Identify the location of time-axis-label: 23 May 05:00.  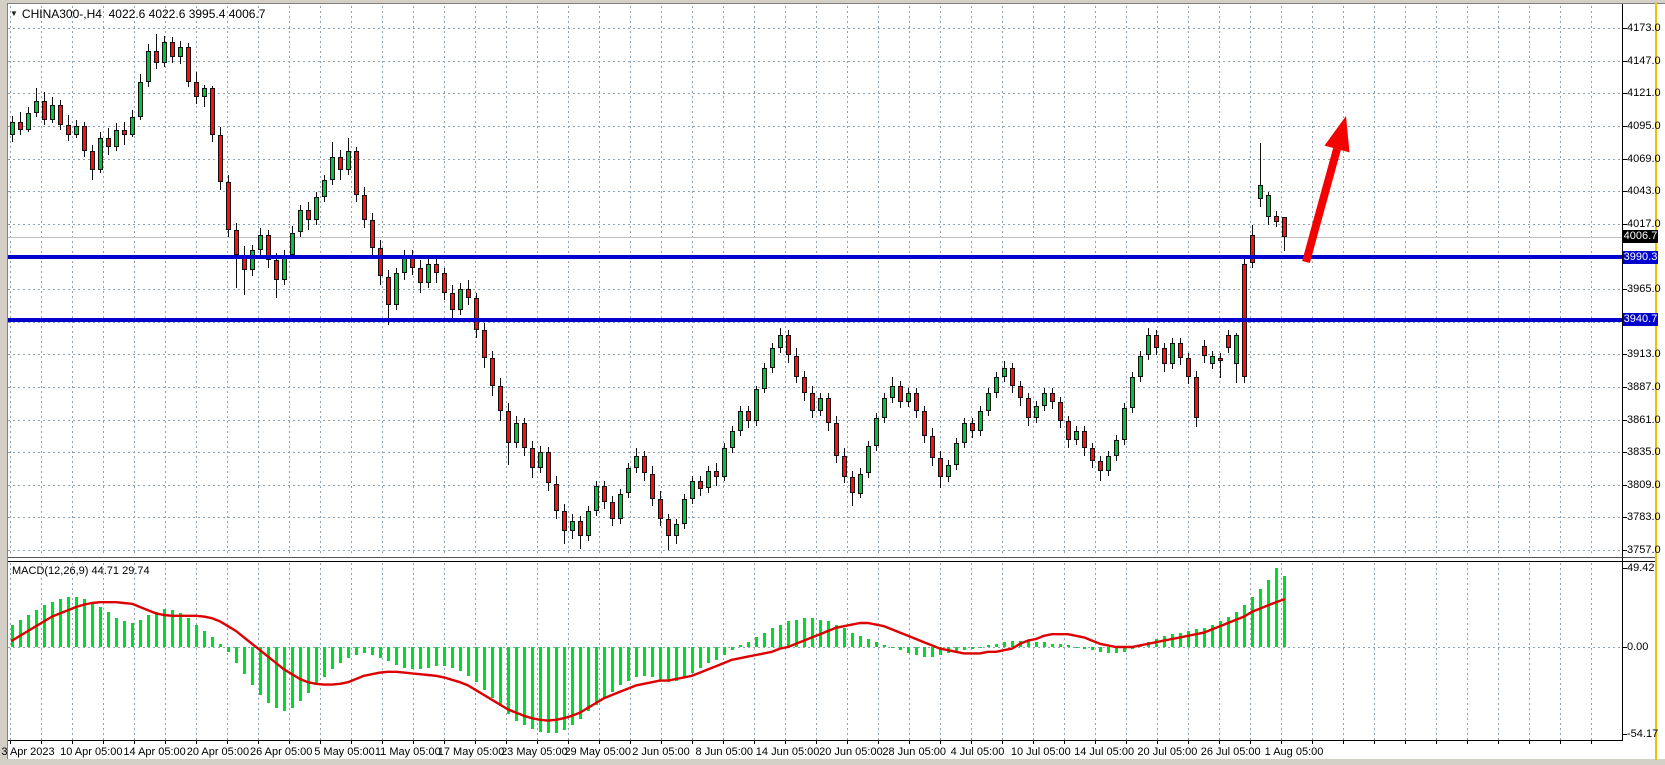
(534, 752).